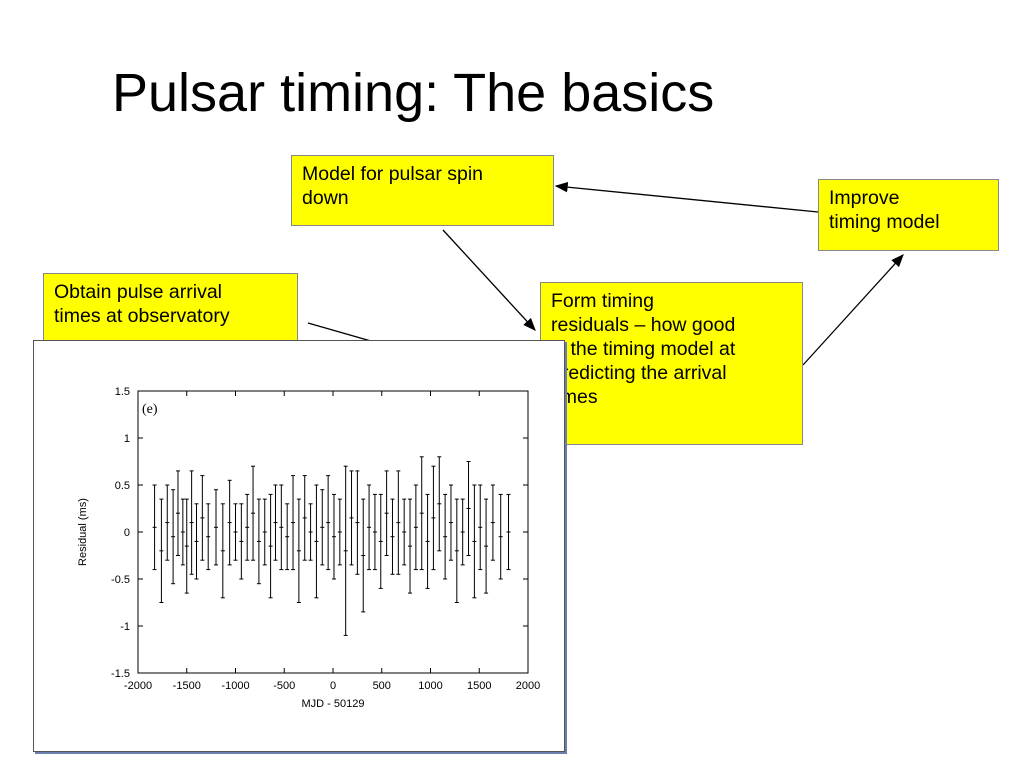 The image size is (1024, 768). What do you see at coordinates (430, 686) in the screenshot?
I see `x-tick-label: 1000` at bounding box center [430, 686].